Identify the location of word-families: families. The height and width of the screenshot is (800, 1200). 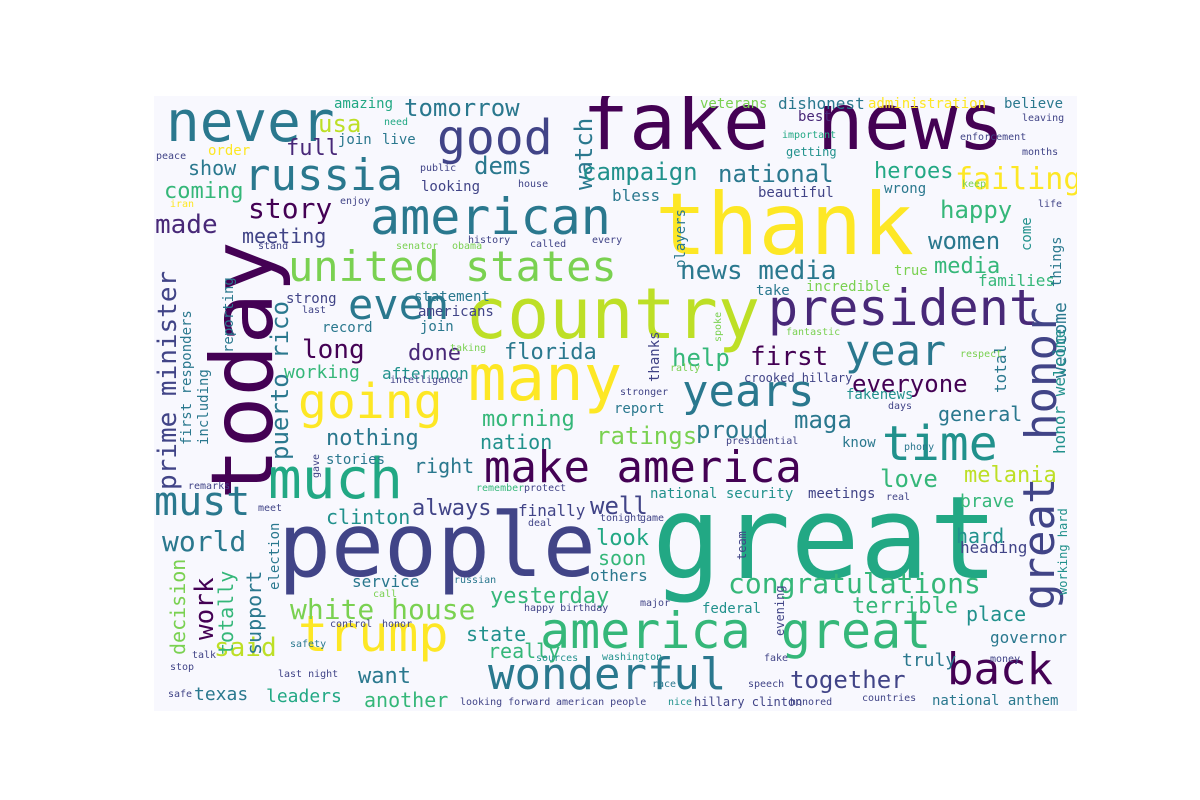
(1017, 280).